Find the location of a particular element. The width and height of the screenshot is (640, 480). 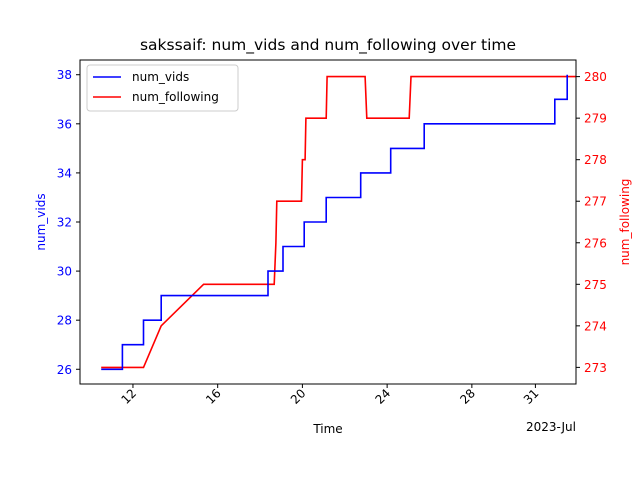

right-tick-label: 273 is located at coordinates (595, 368).